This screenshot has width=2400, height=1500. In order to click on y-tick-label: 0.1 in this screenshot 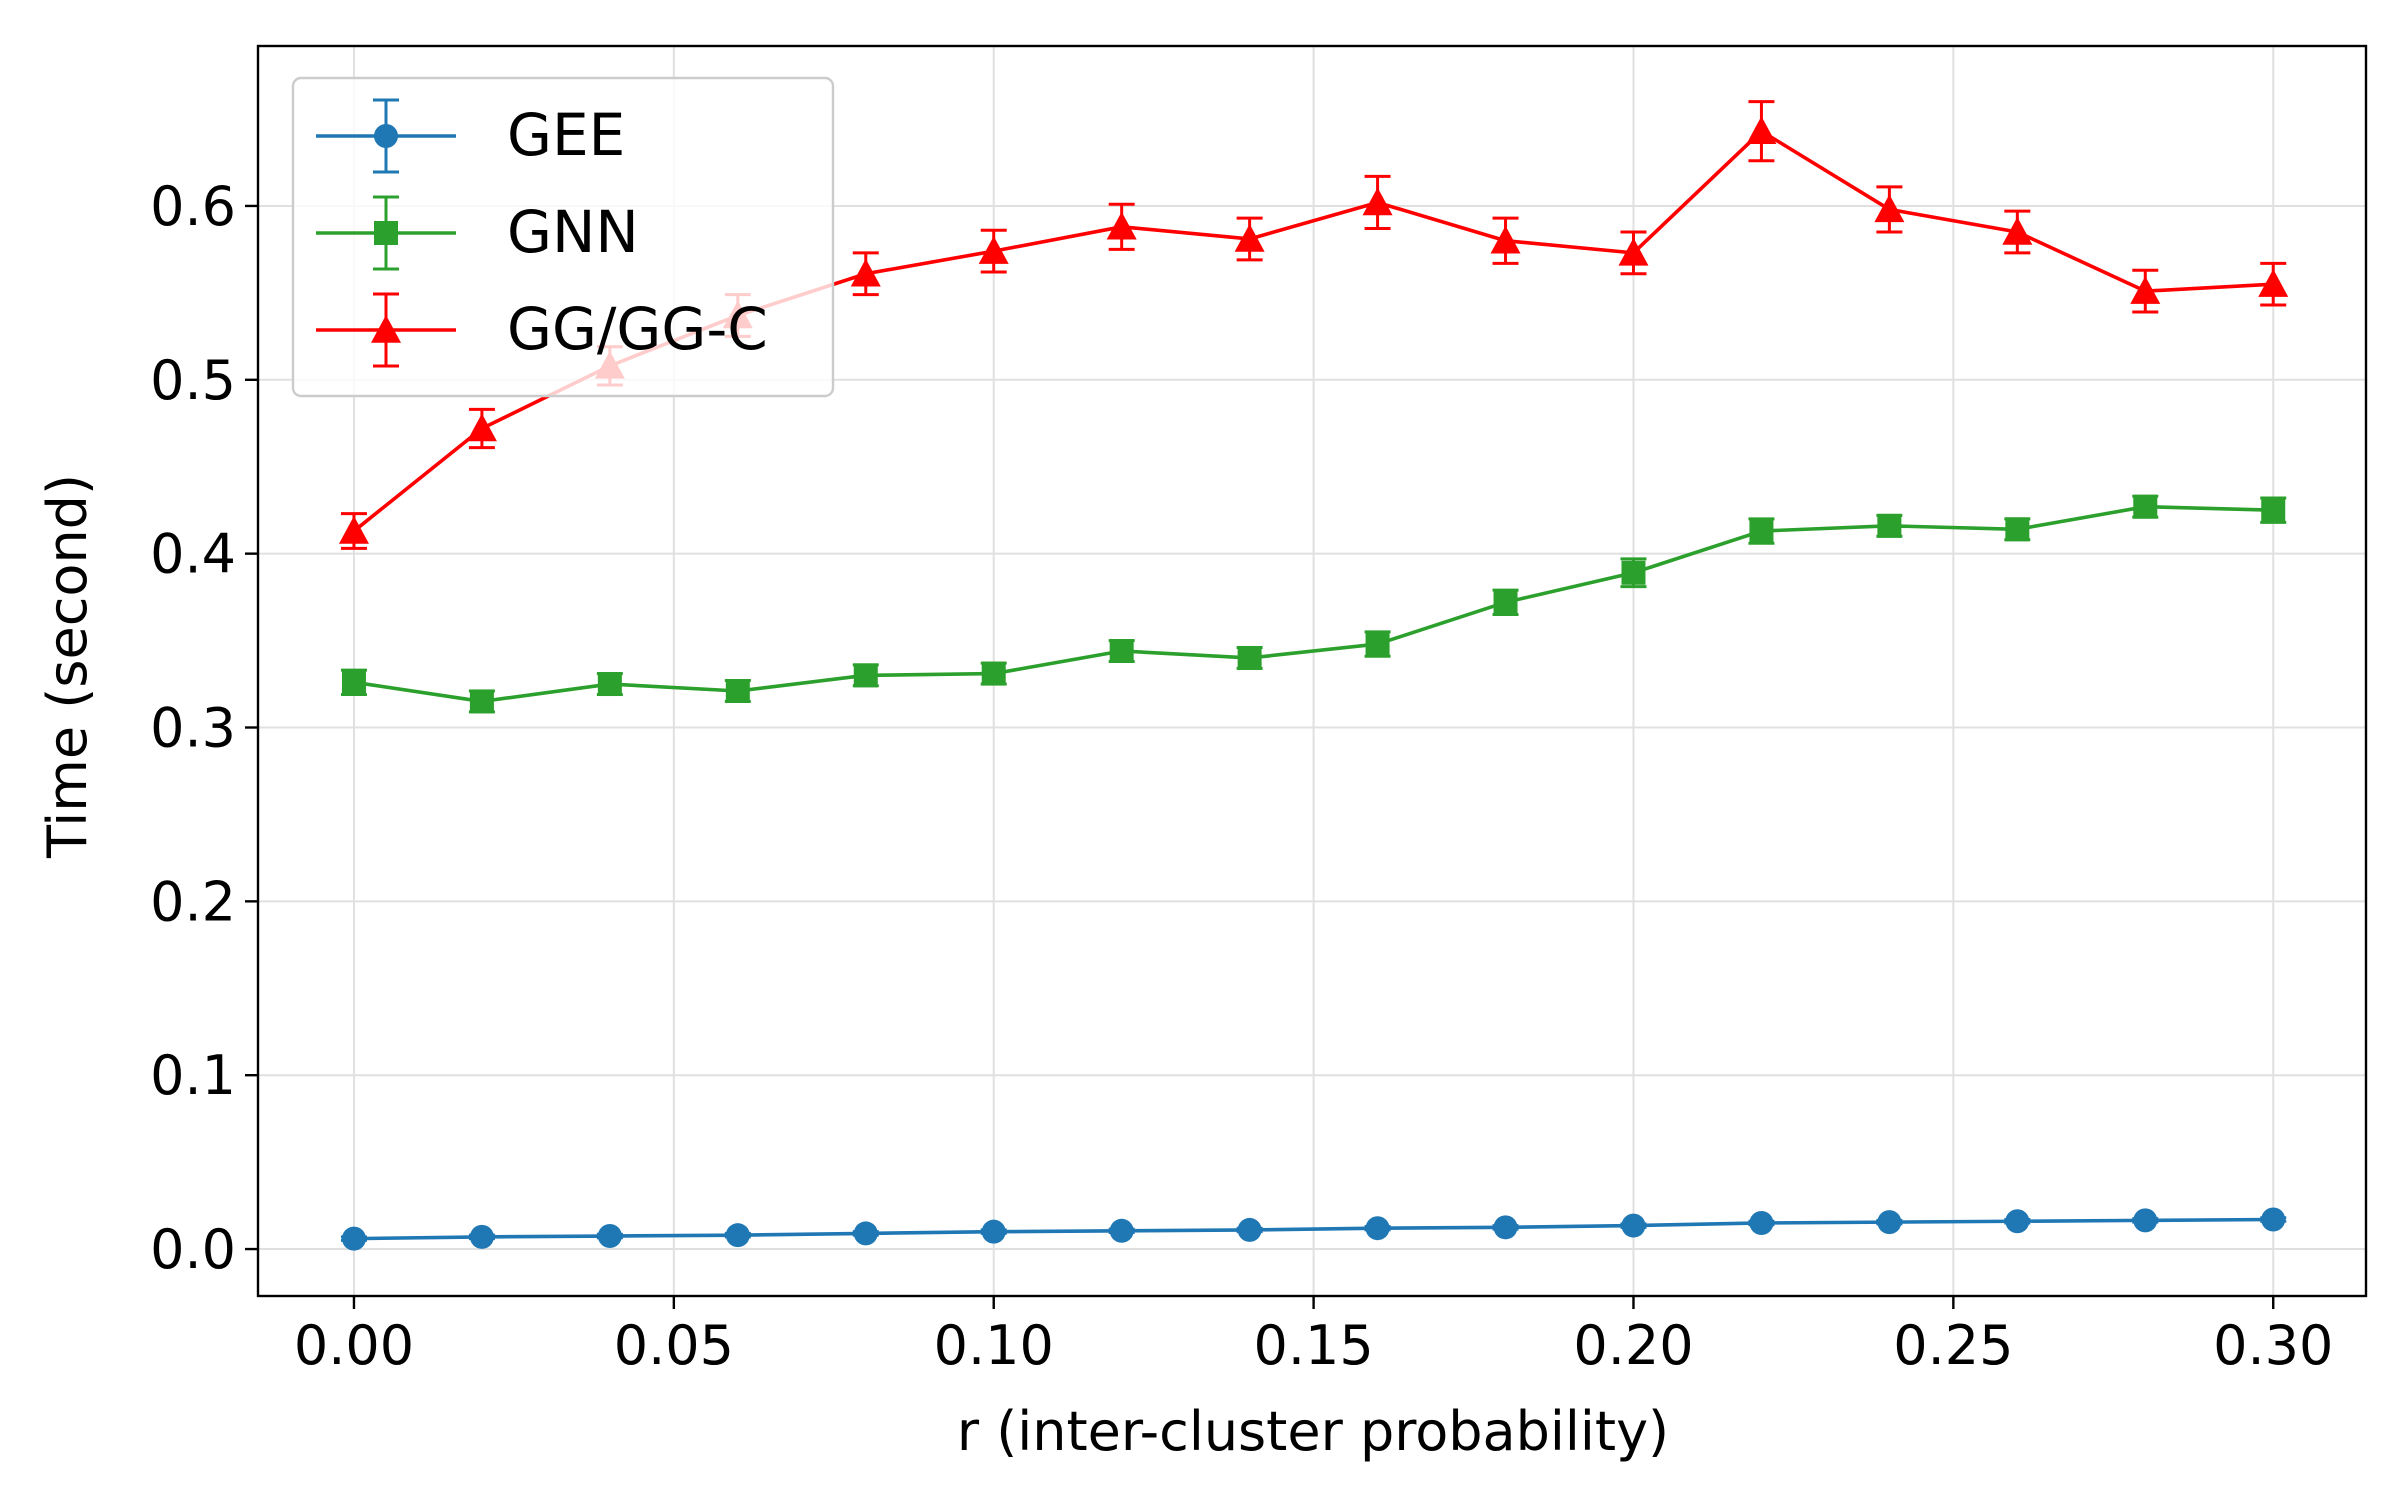, I will do `click(193, 1075)`.